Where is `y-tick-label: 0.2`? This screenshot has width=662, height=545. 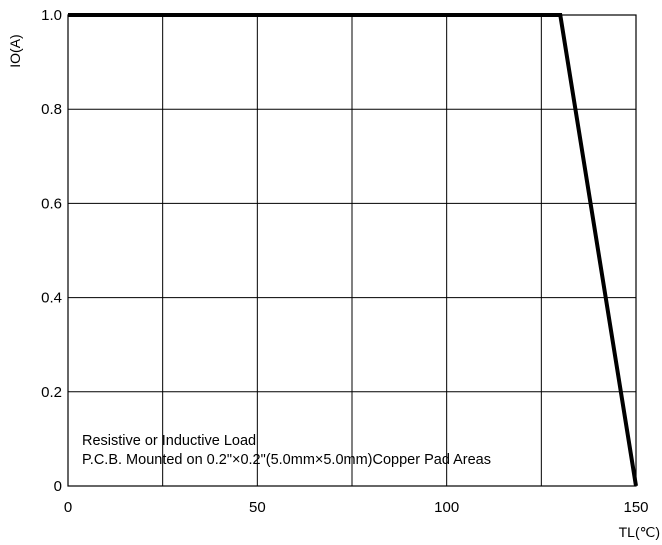
y-tick-label: 0.2 is located at coordinates (51, 392).